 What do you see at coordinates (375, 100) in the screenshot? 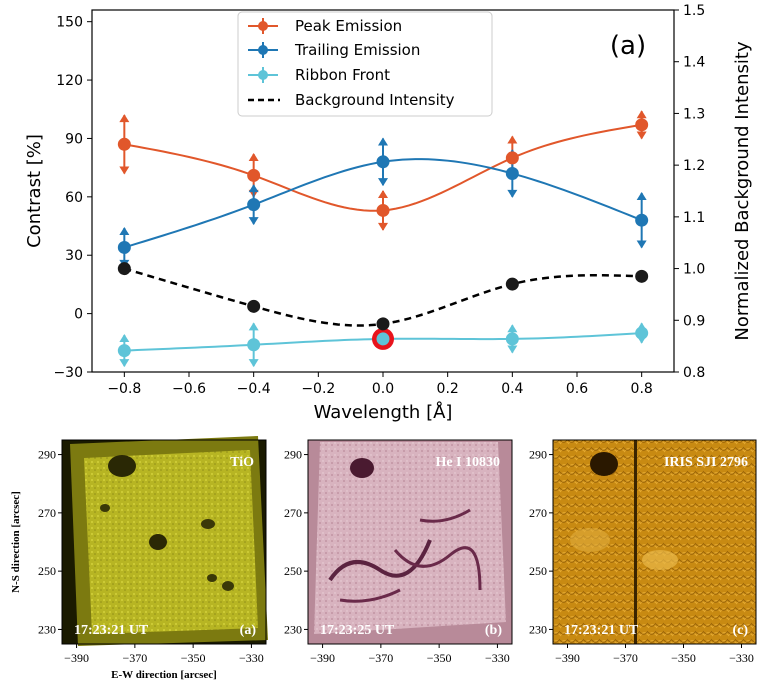
I see `legend-label-background: Background Intensity` at bounding box center [375, 100].